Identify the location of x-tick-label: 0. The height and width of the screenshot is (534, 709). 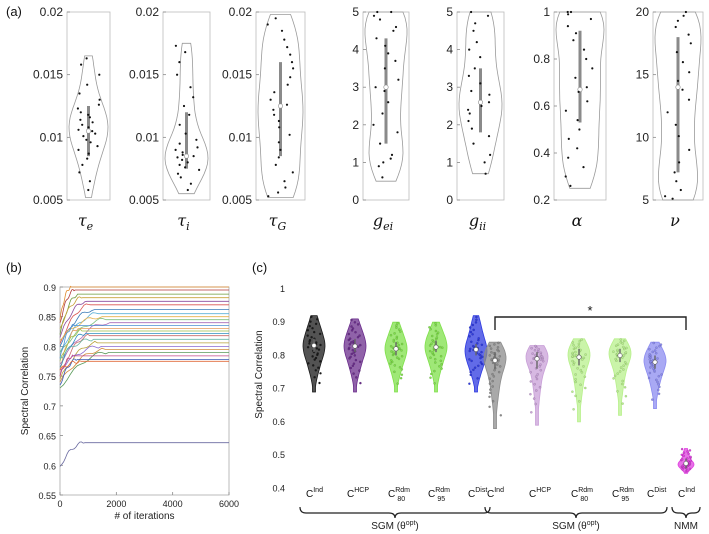
(59, 504).